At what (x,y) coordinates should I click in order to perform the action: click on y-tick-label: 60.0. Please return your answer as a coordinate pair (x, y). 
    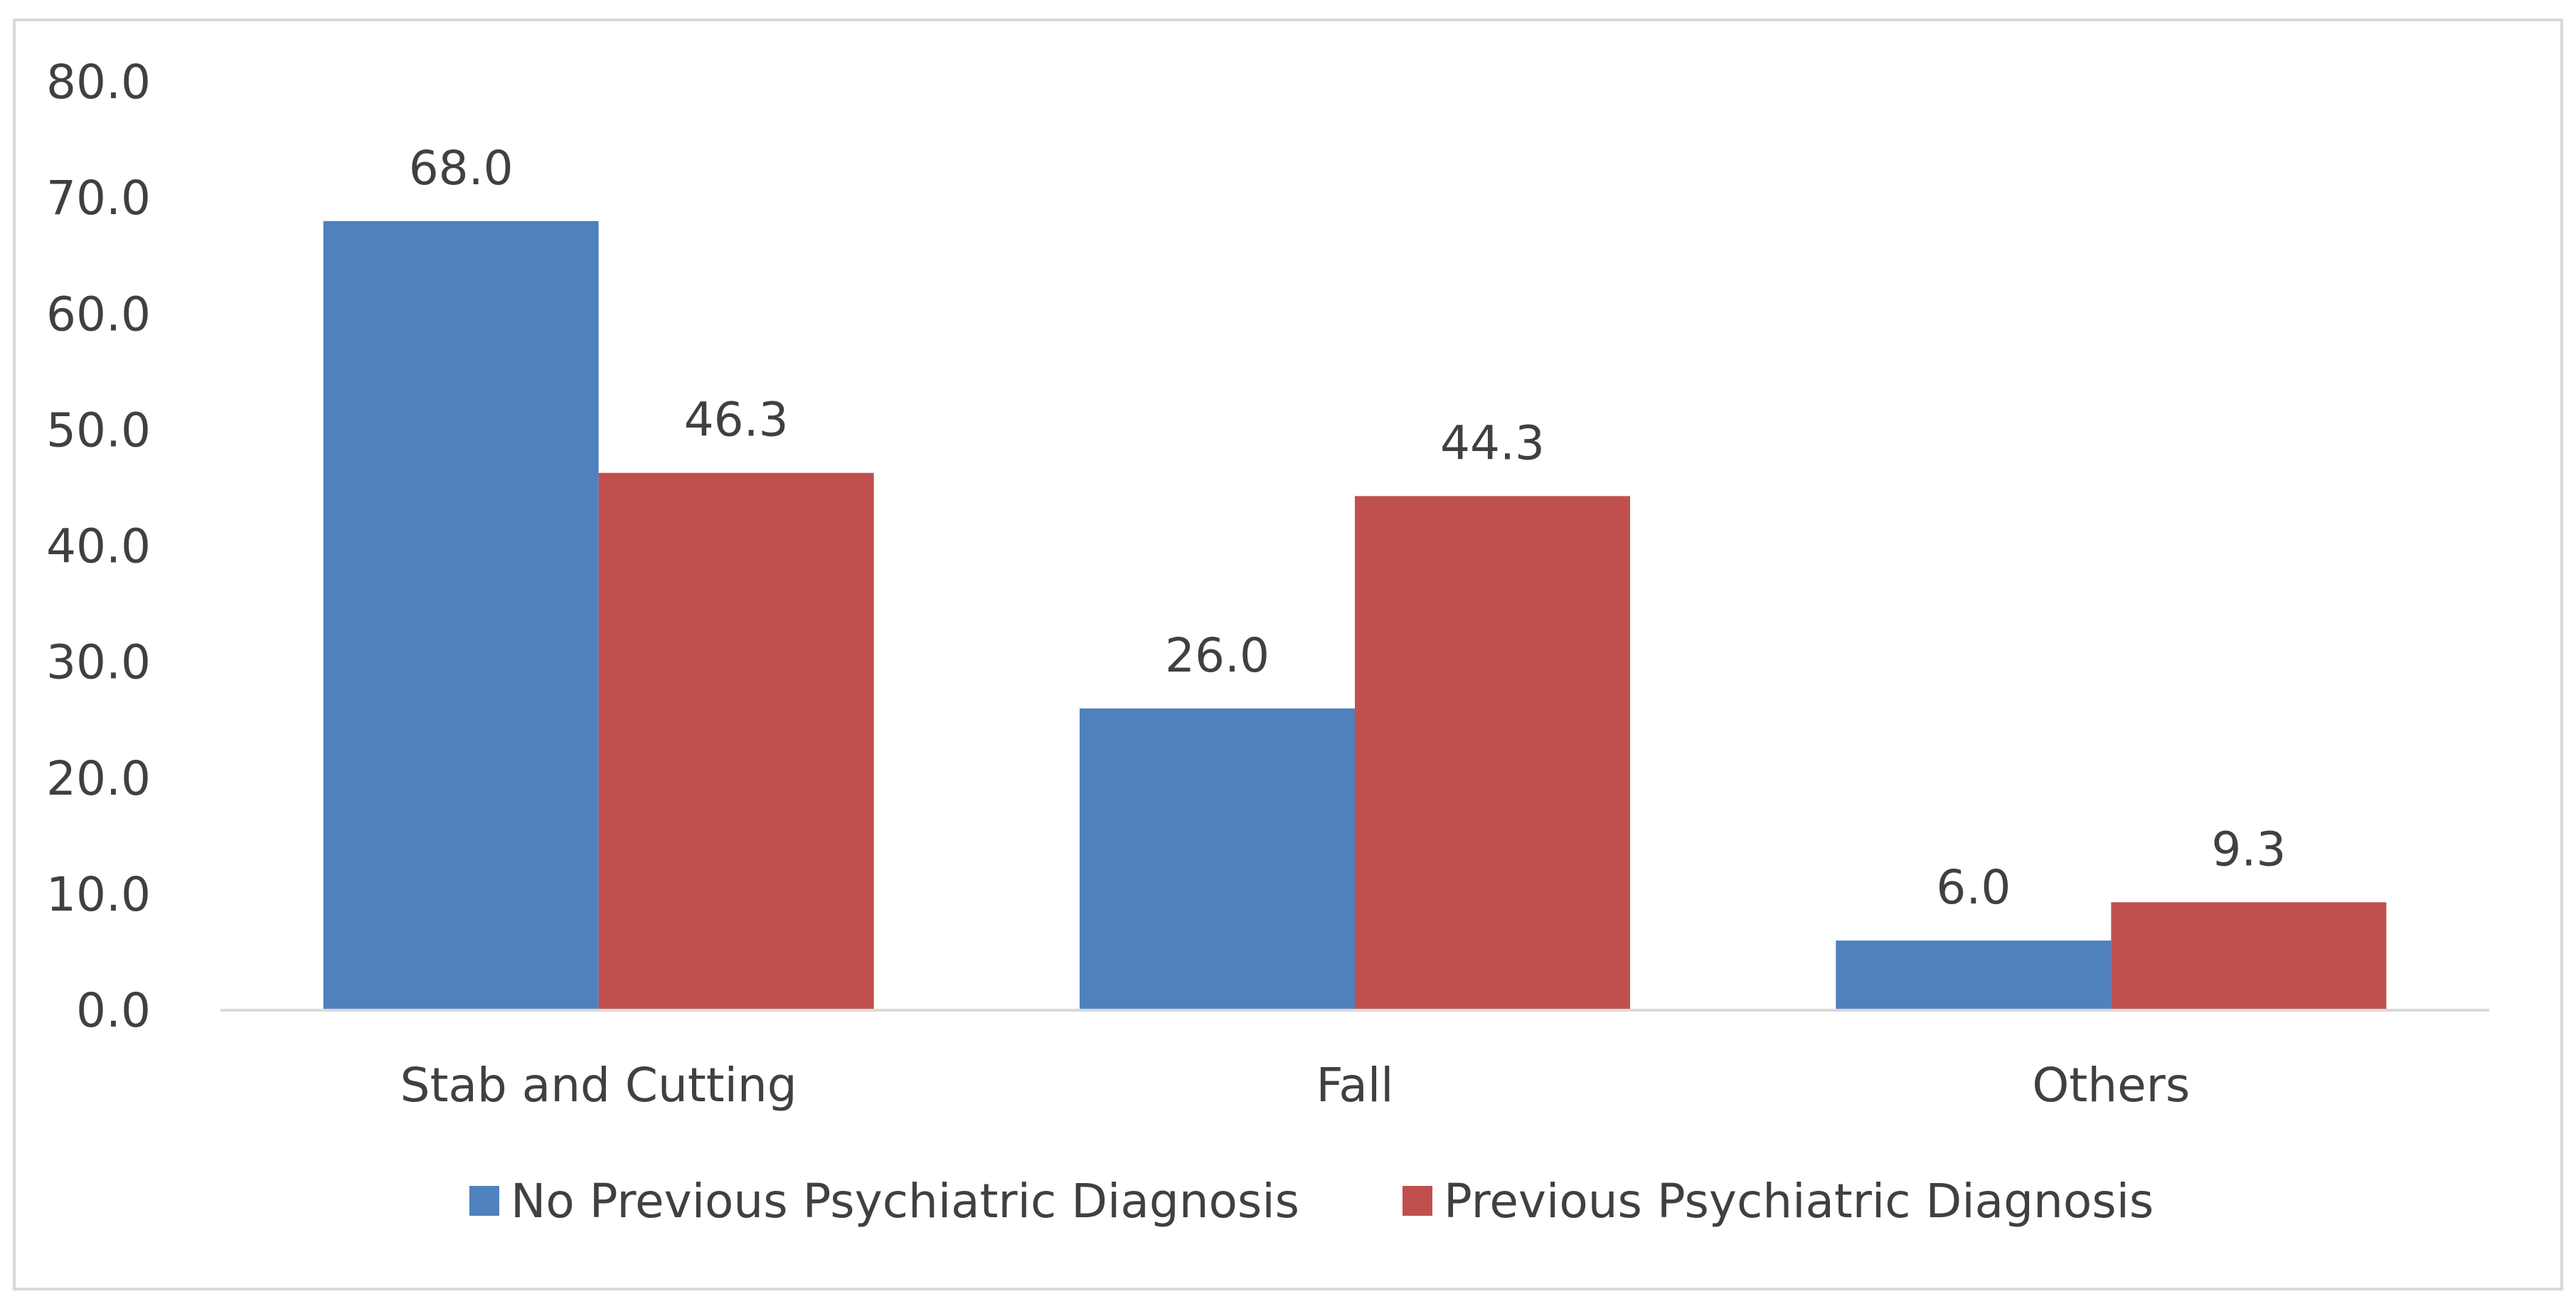
    Looking at the image, I should click on (98, 314).